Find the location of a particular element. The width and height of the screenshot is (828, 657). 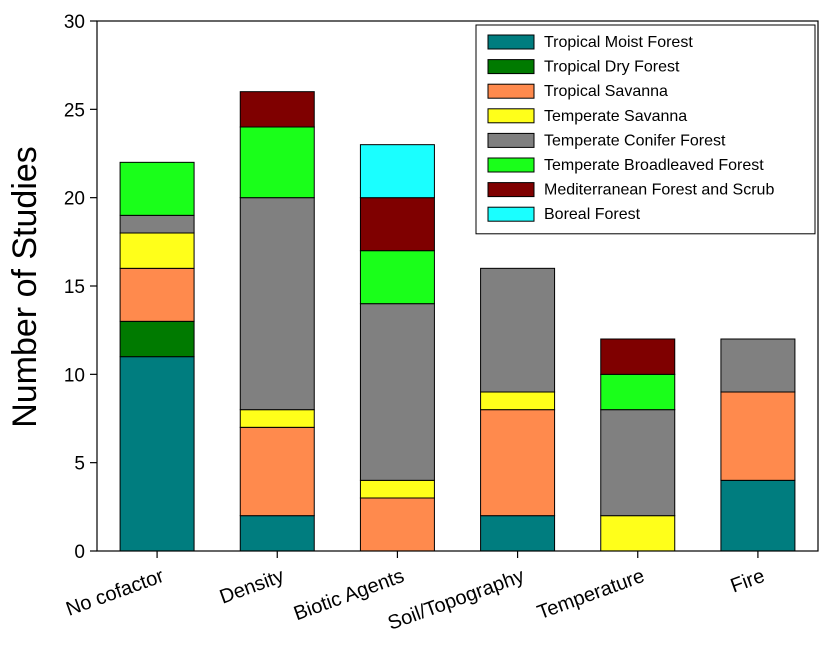

y-axis-title: Number of Studies is located at coordinates (25, 287).